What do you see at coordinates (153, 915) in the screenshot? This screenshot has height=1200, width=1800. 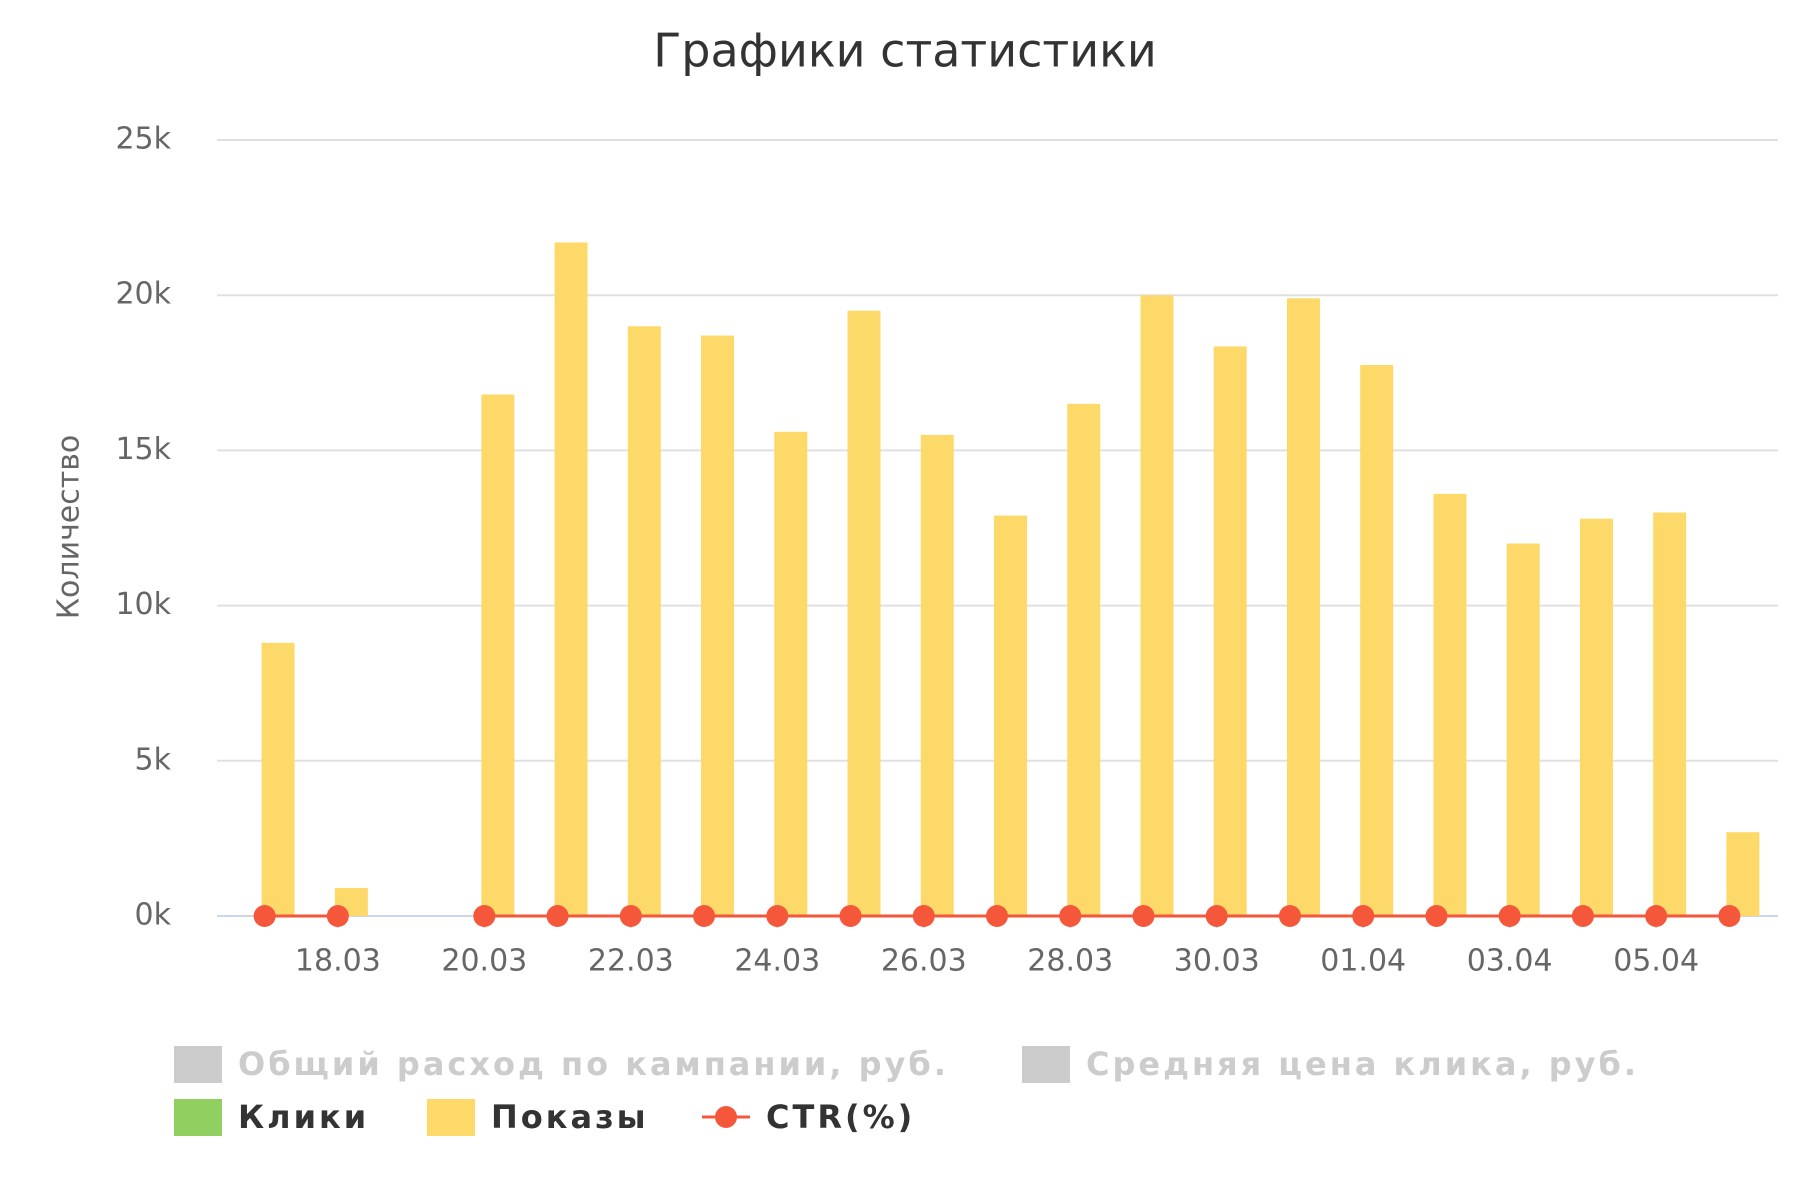 I see `y-tick-label: 0k` at bounding box center [153, 915].